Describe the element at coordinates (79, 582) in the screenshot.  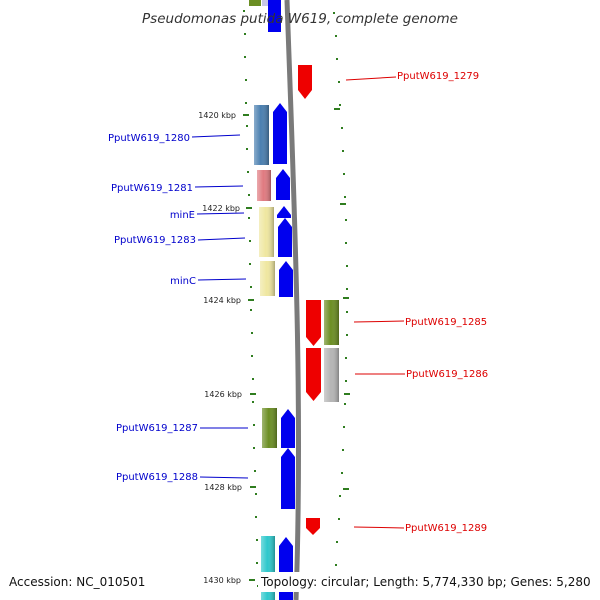
I see `footer-left-background` at that location.